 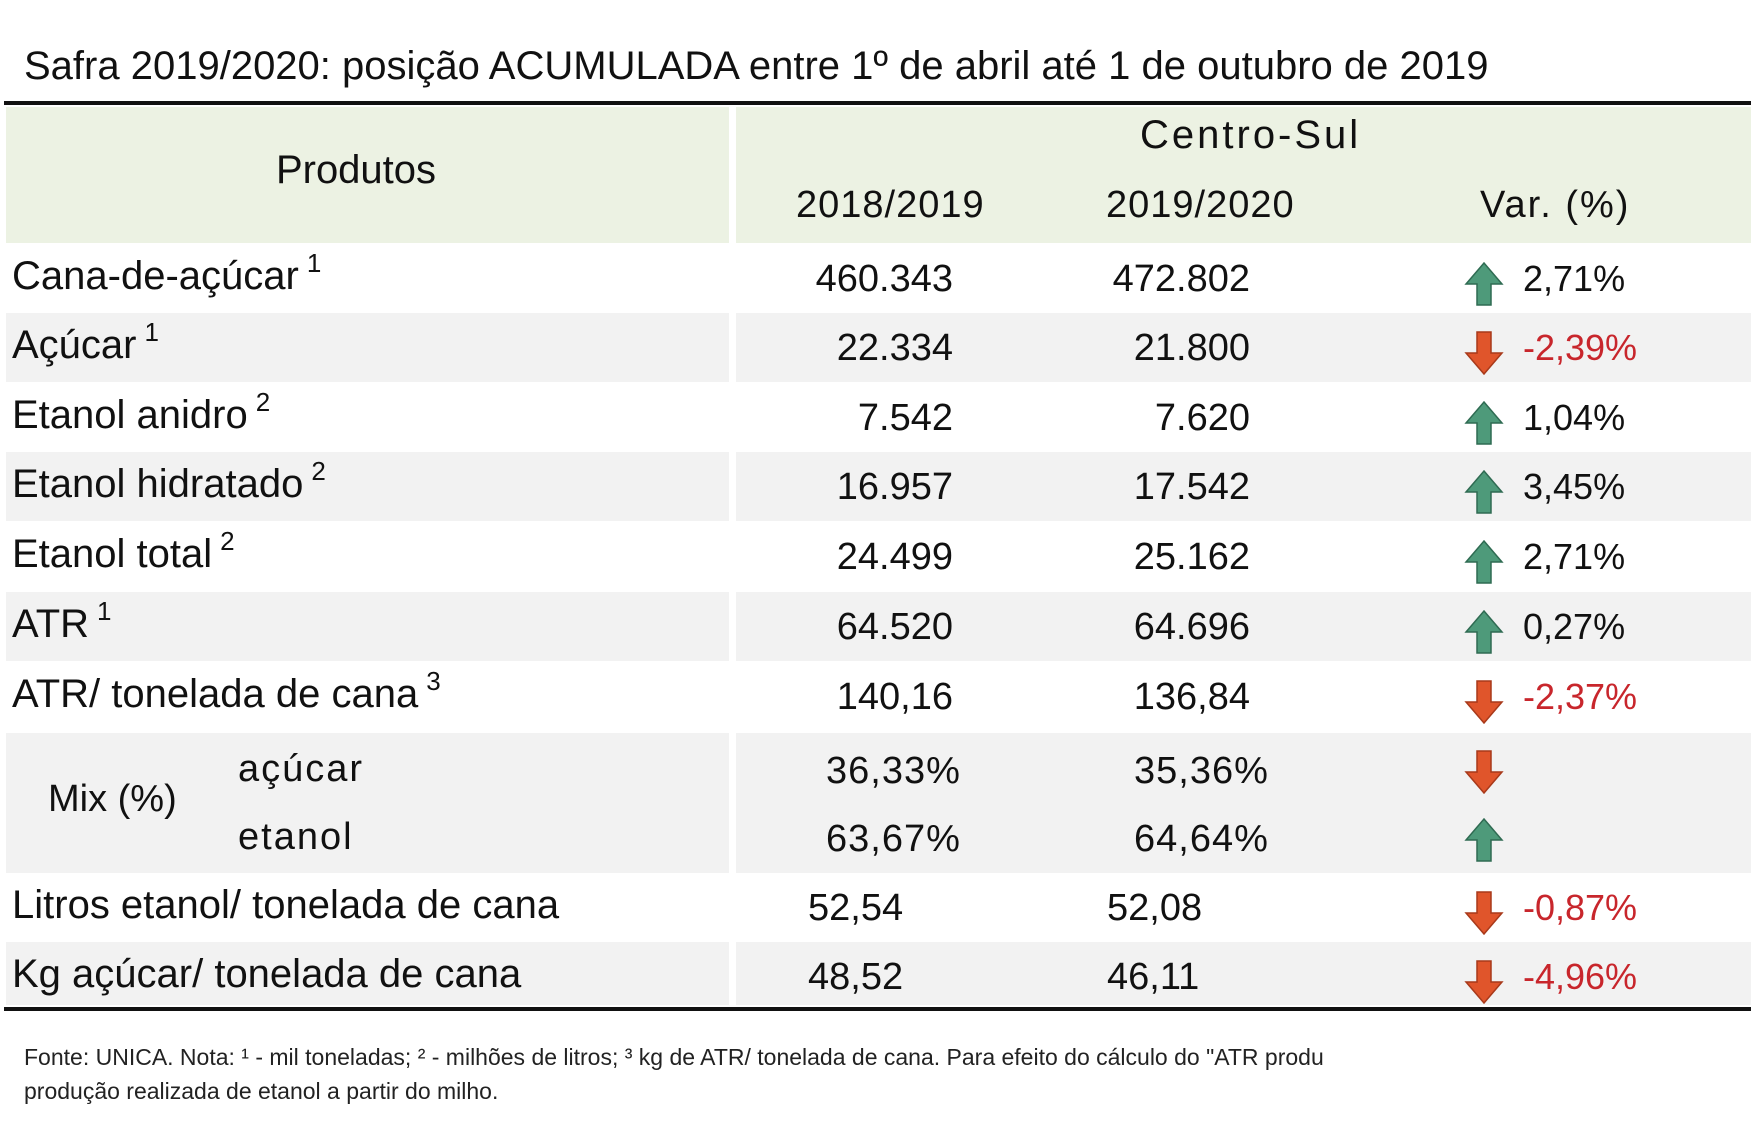 I want to click on table-row: Cana-de-açúcar 1 460.343 472.802 2,71%, so click(x=875, y=279).